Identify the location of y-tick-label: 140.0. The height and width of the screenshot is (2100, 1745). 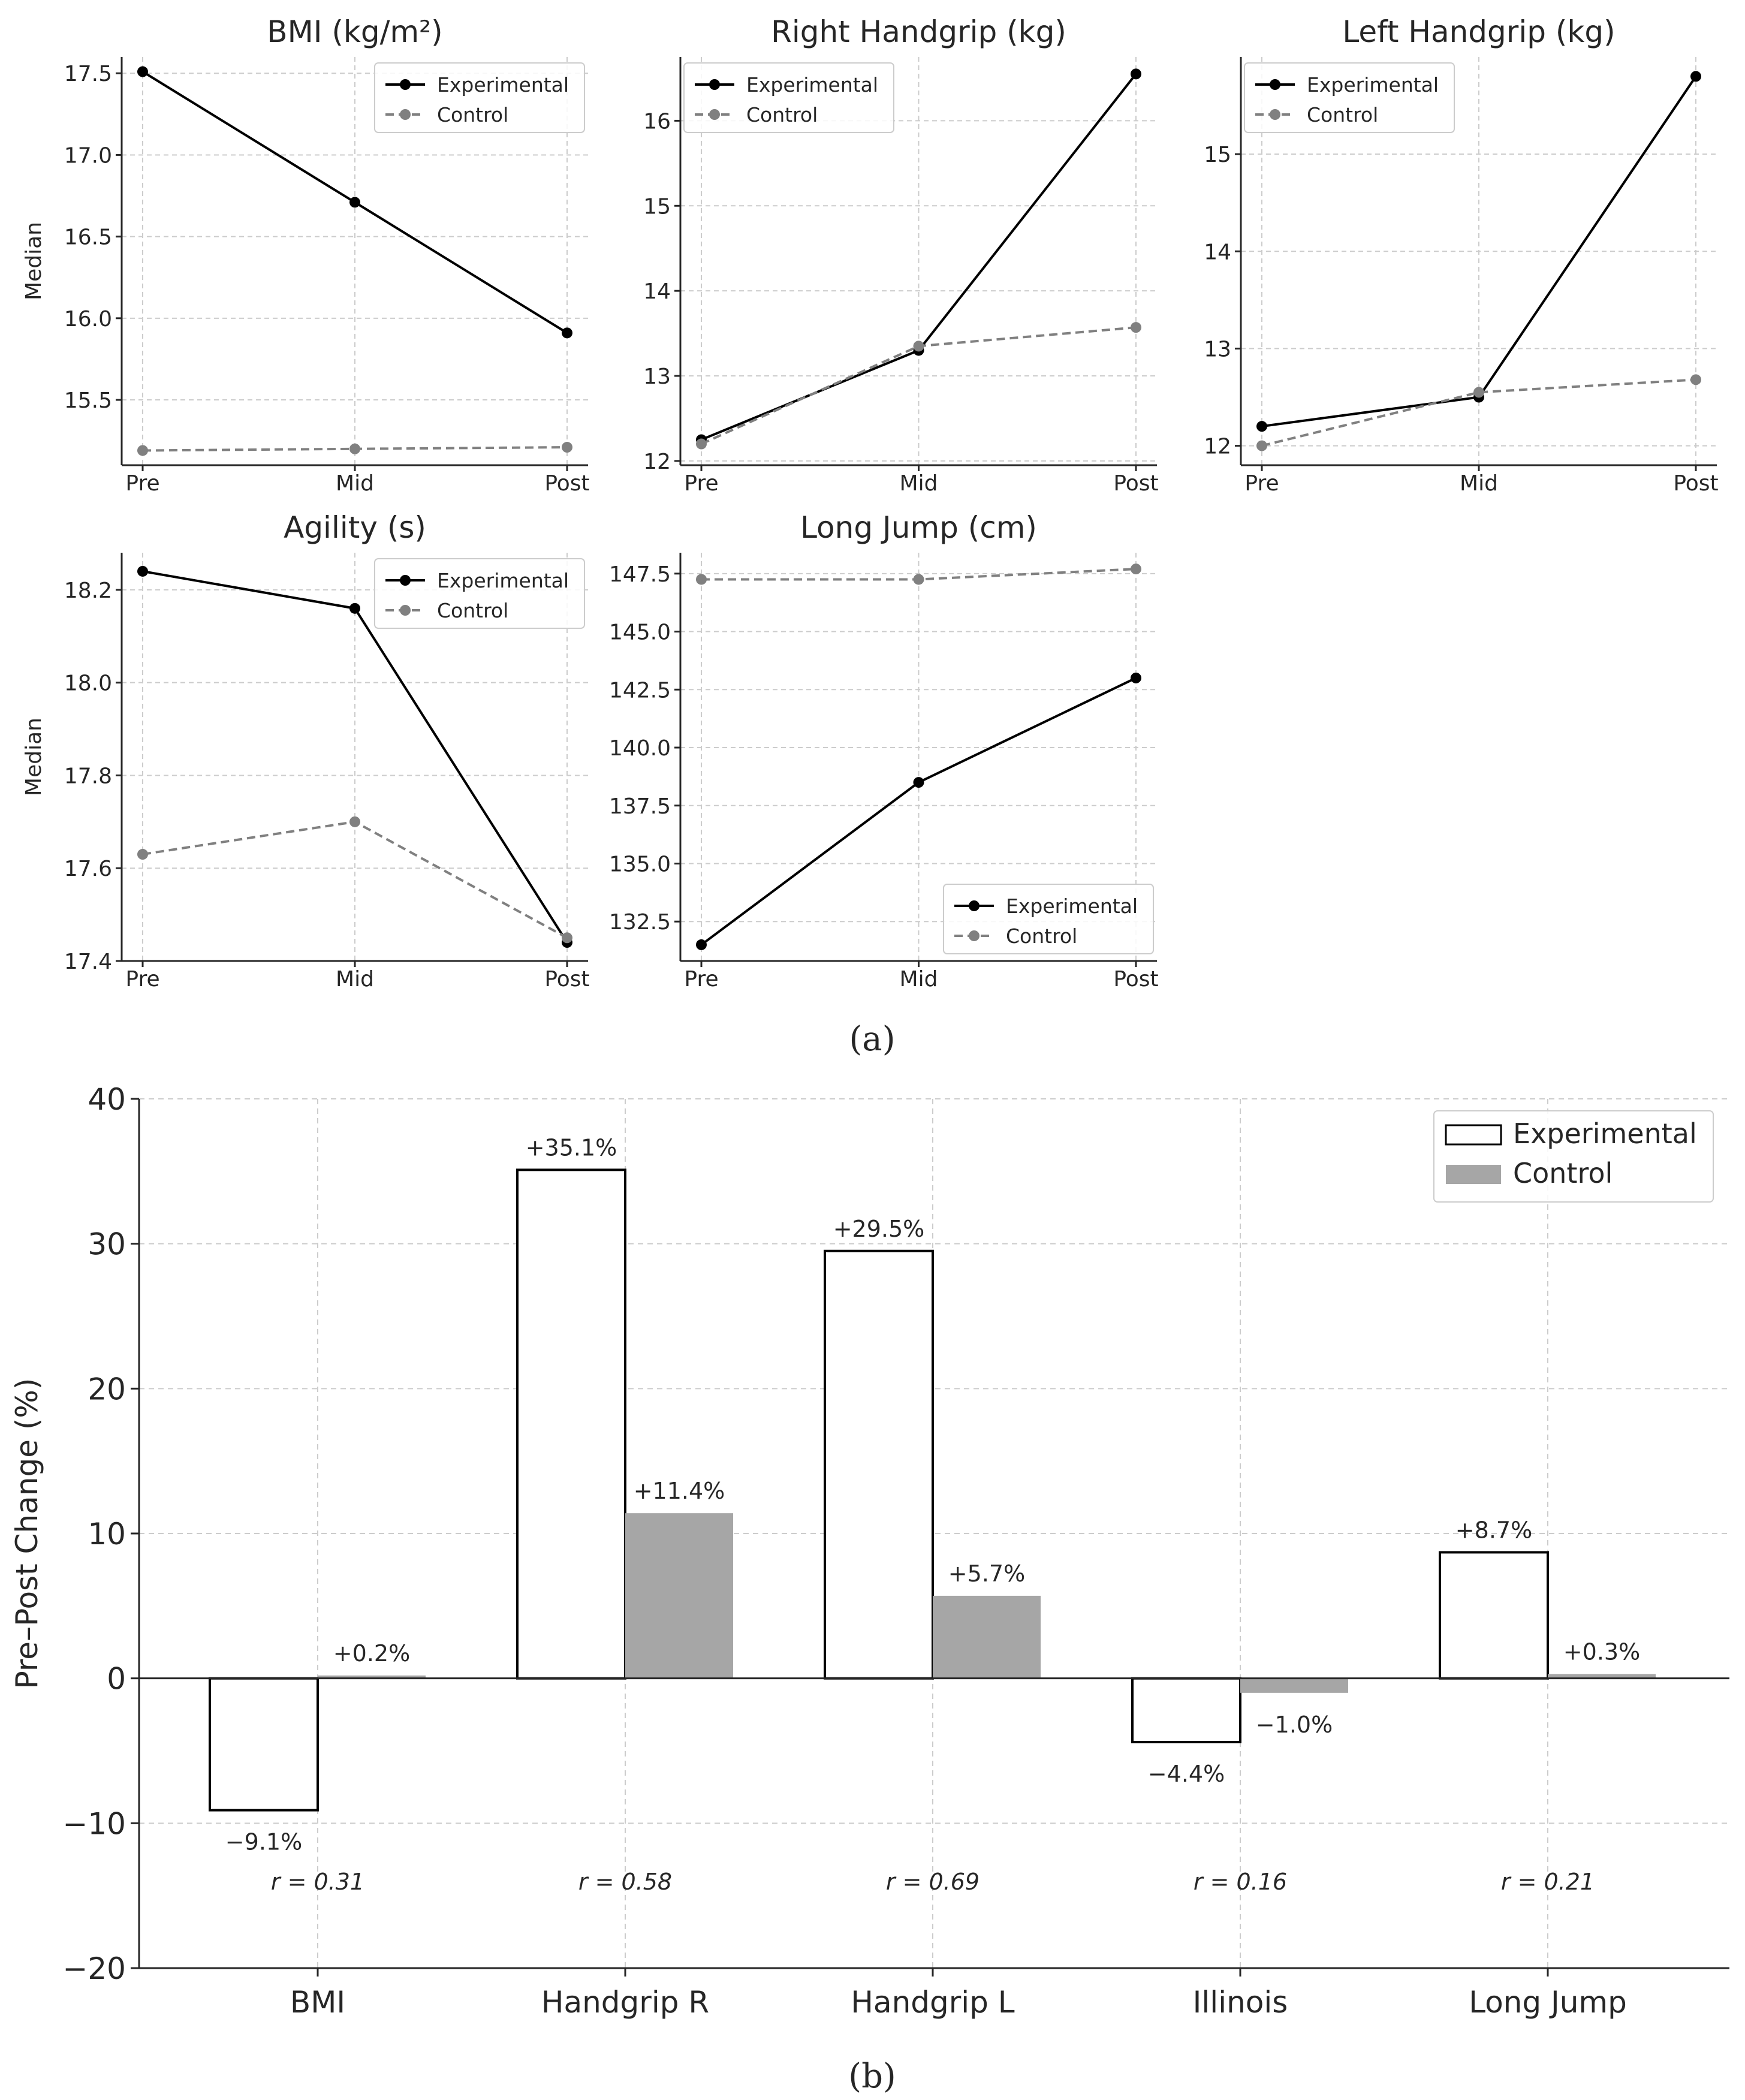
(640, 748).